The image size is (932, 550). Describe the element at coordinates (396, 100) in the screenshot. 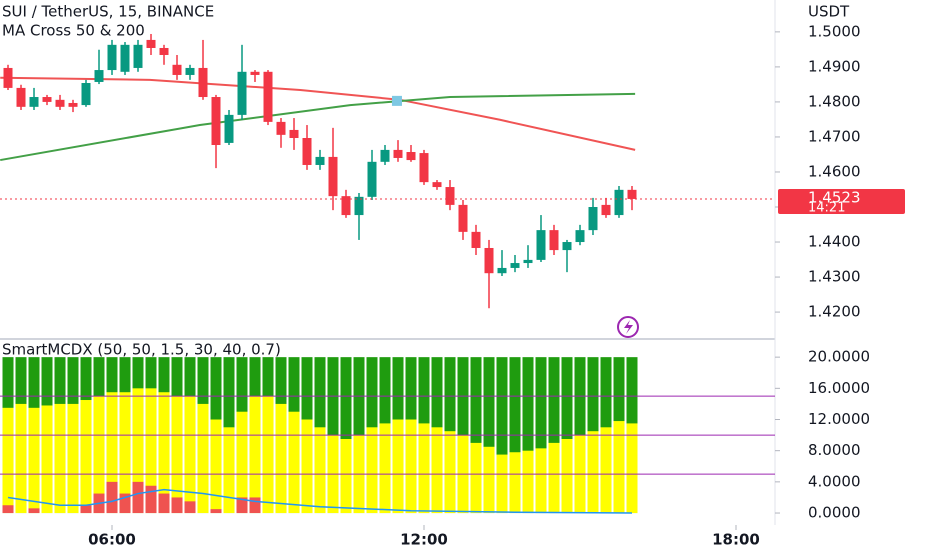

I see `ma-cross-marker` at that location.